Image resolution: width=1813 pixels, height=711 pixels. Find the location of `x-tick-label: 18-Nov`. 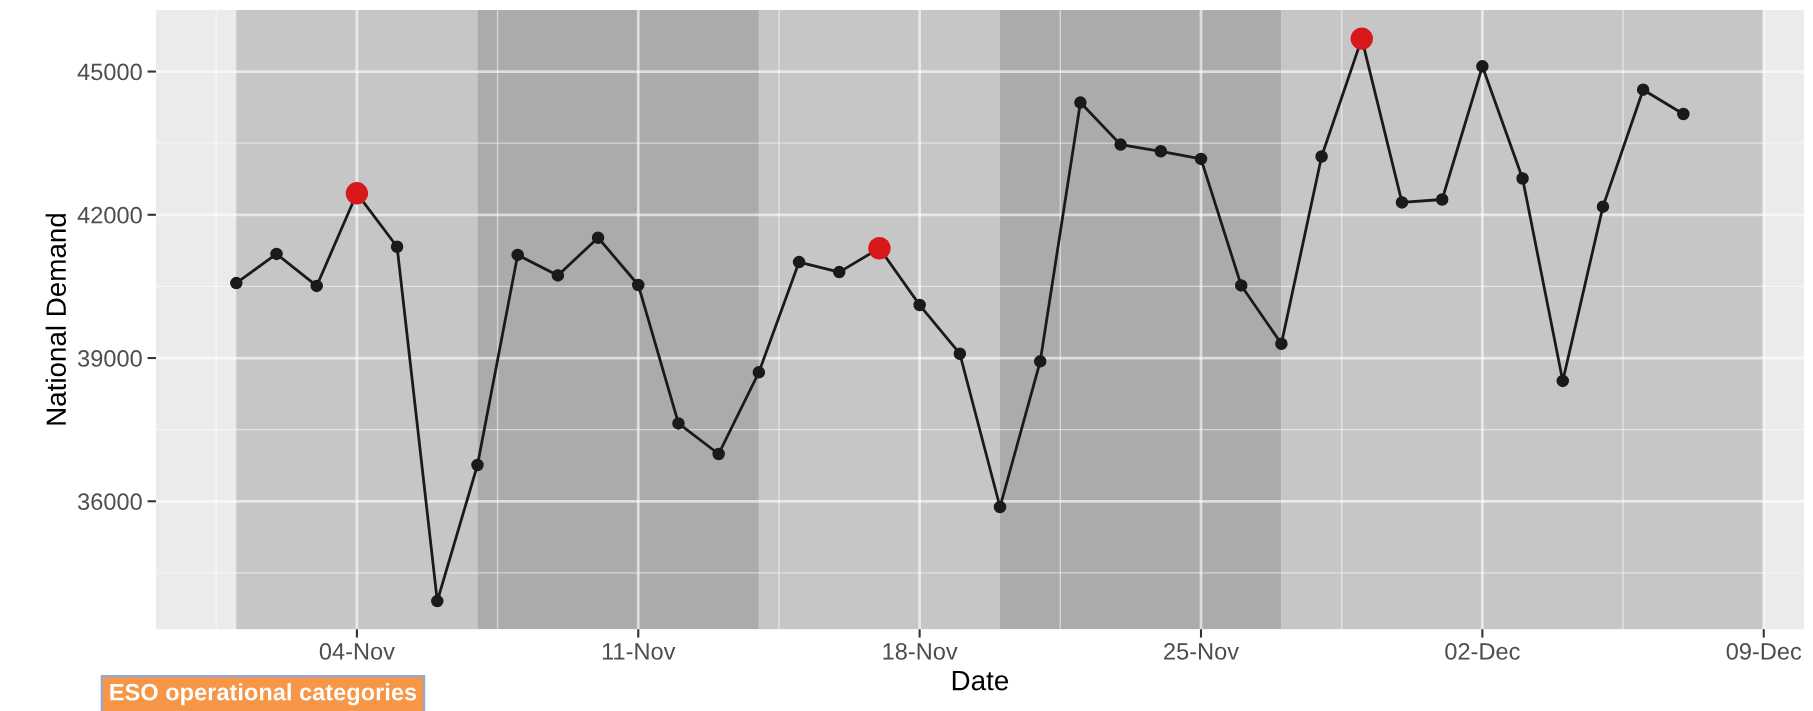

x-tick-label: 18-Nov is located at coordinates (920, 651).